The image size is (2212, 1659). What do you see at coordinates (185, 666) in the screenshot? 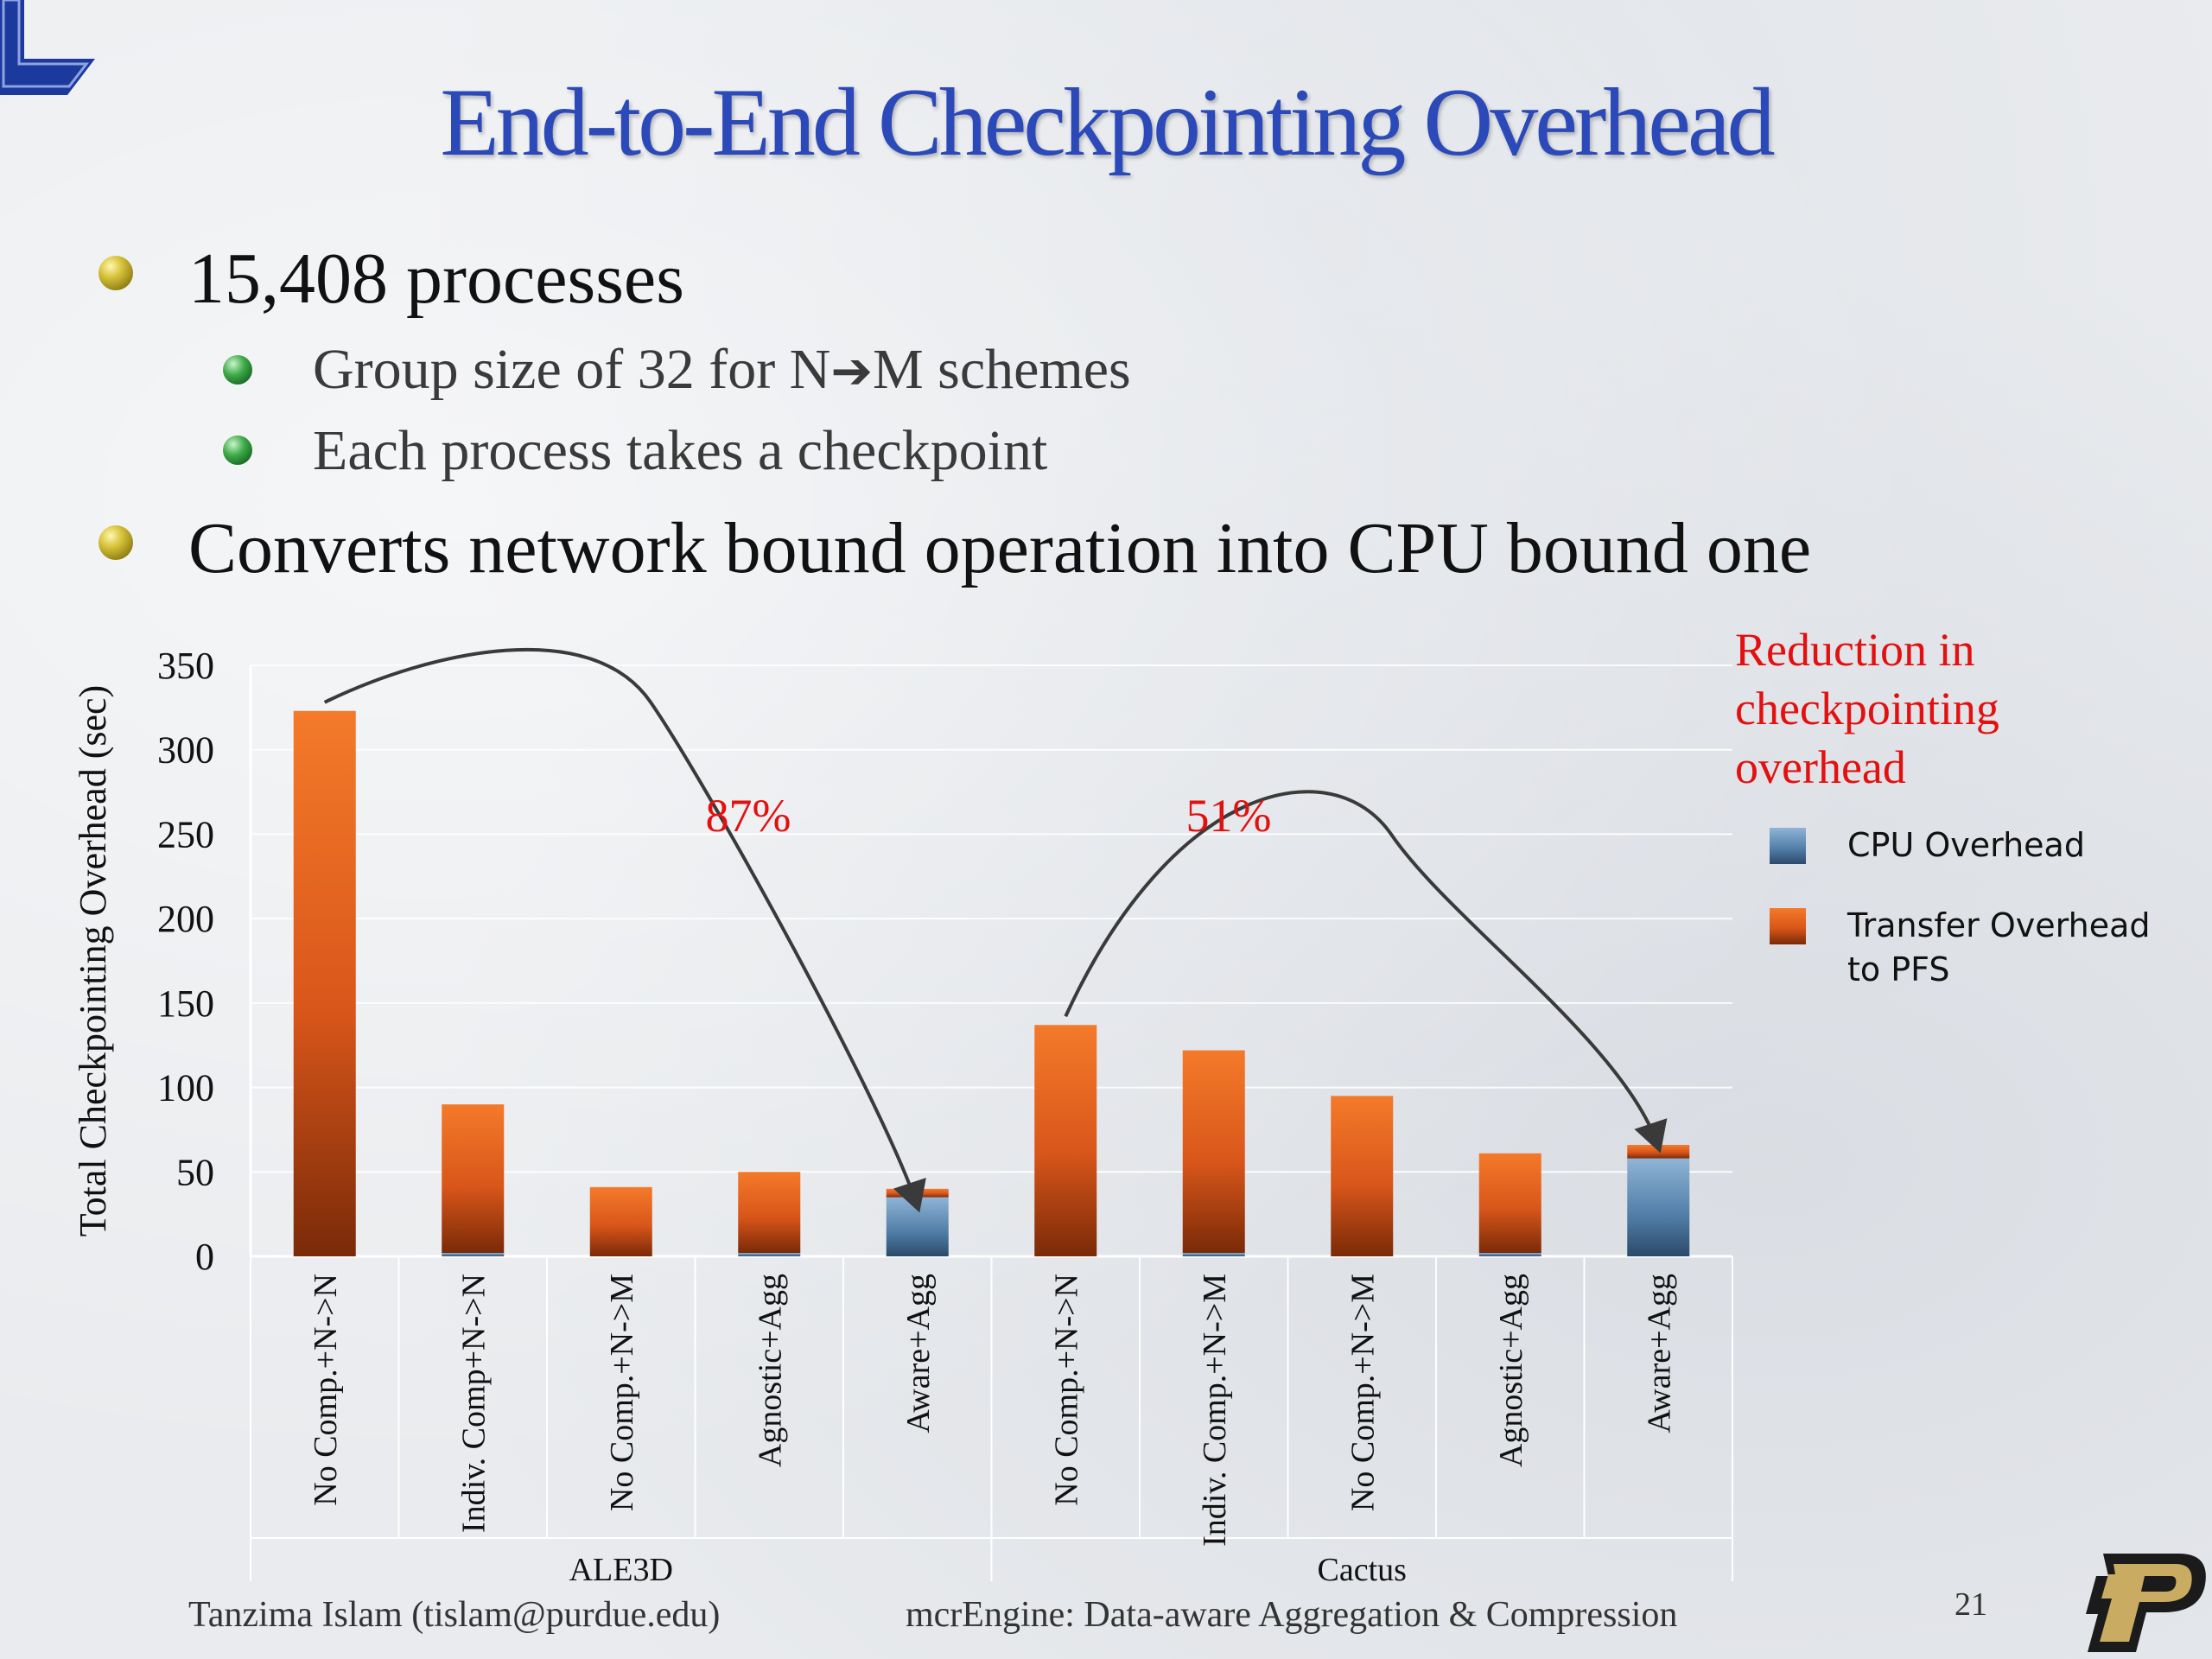
I see `y-tick-label: 350` at bounding box center [185, 666].